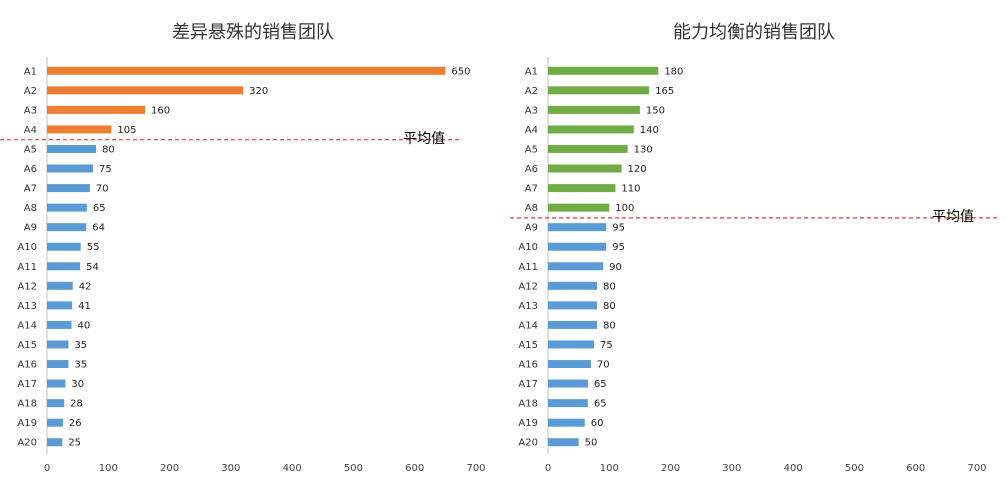 The image size is (1007, 480). I want to click on data-label: 150, so click(655, 110).